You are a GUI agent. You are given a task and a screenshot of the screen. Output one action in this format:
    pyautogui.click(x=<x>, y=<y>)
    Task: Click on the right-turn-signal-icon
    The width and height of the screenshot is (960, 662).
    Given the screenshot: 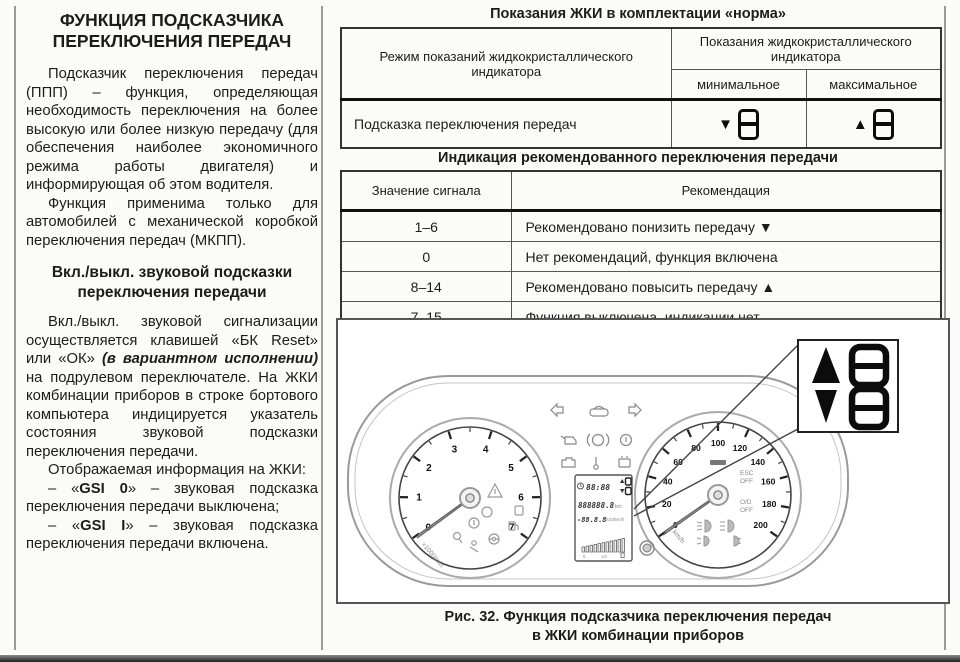 What is the action you would take?
    pyautogui.click(x=635, y=410)
    